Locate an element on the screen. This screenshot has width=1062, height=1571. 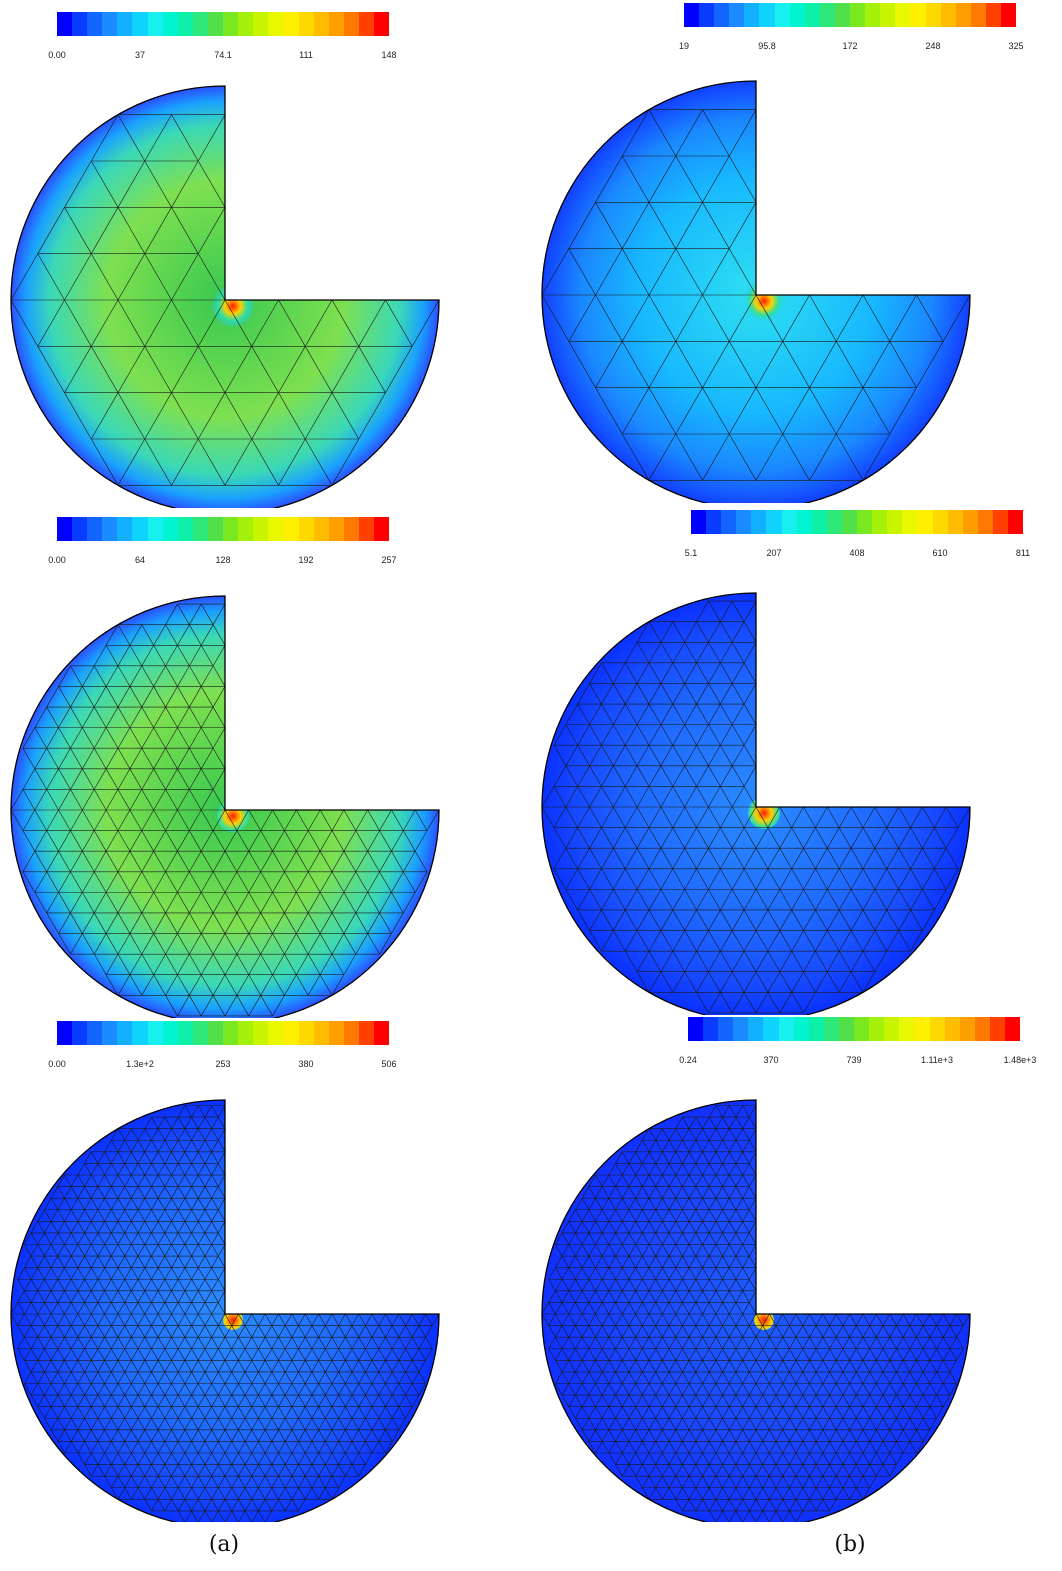
tick-label: 1.11e+3 is located at coordinates (937, 1060).